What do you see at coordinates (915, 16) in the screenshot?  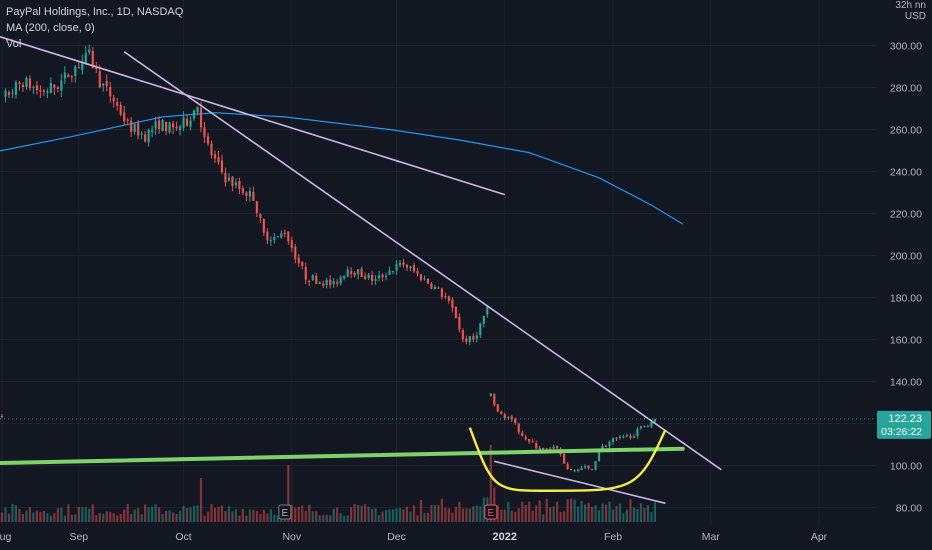 I see `currency-label: USD` at bounding box center [915, 16].